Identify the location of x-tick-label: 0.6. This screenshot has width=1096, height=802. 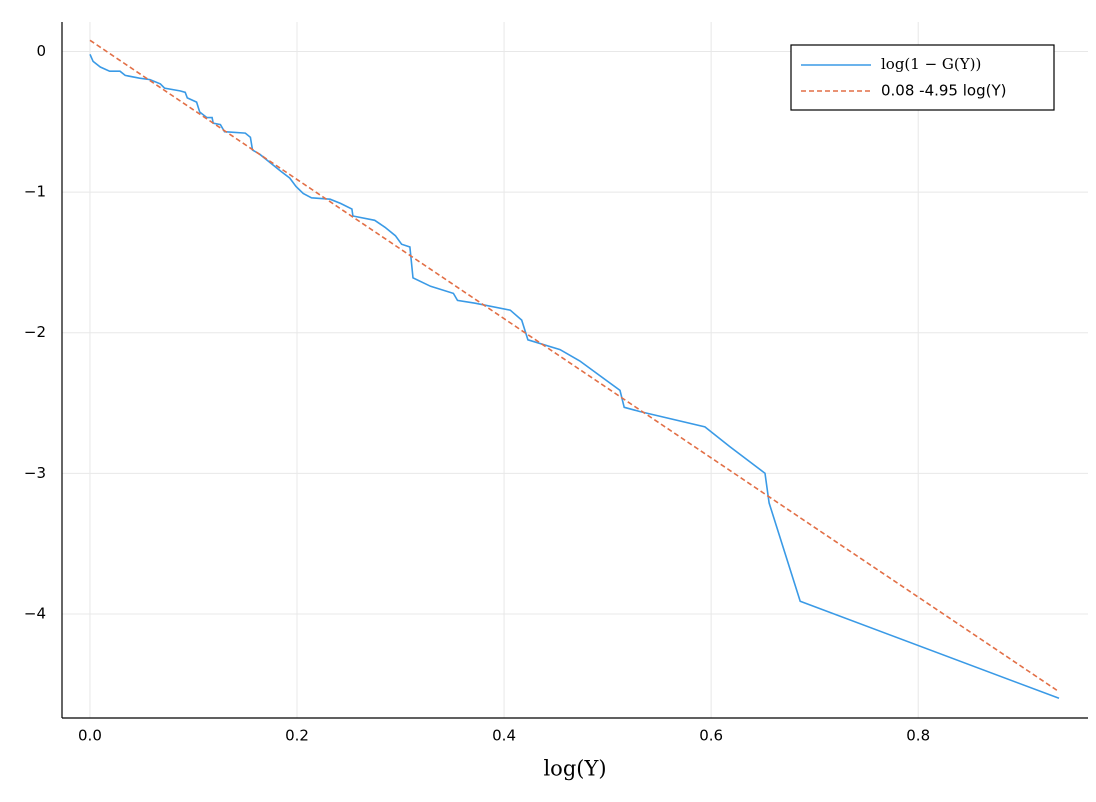
(711, 736).